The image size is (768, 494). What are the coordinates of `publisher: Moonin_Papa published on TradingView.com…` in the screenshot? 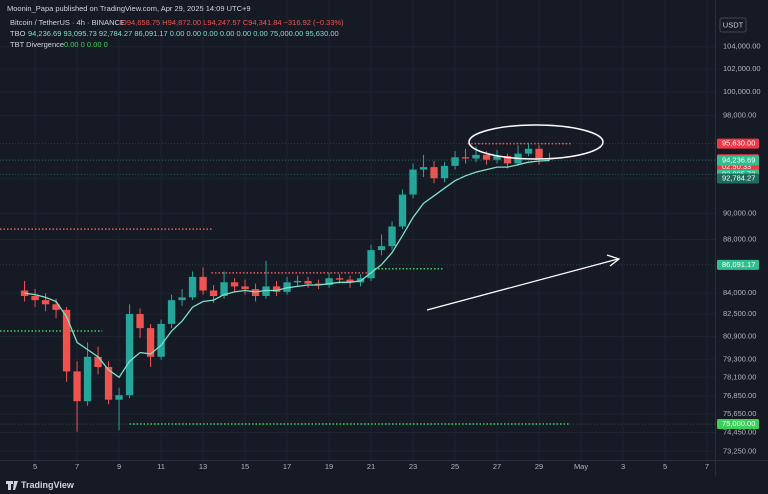 It's located at (129, 8).